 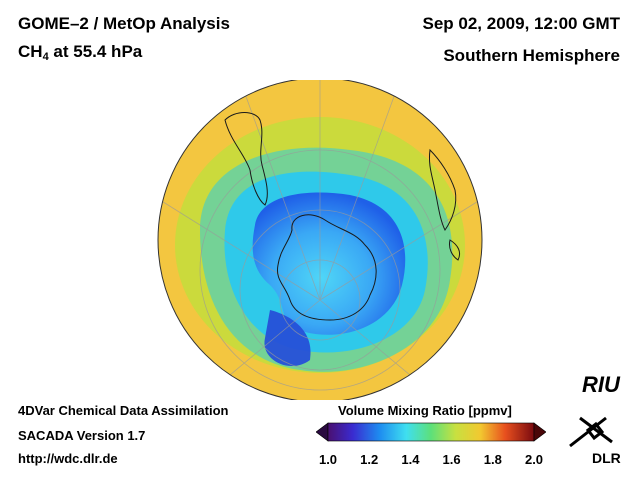 I want to click on colorbar-tick-label: 1.8, so click(x=492, y=459).